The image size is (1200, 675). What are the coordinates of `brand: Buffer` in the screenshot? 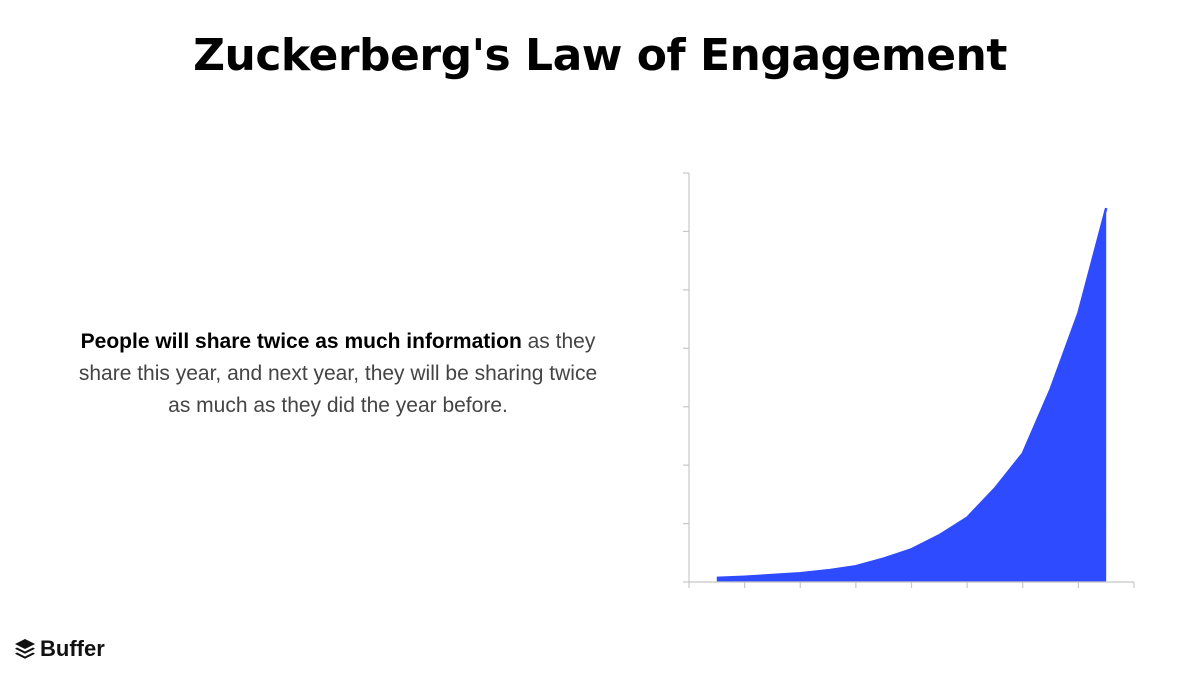 It's located at (59, 649).